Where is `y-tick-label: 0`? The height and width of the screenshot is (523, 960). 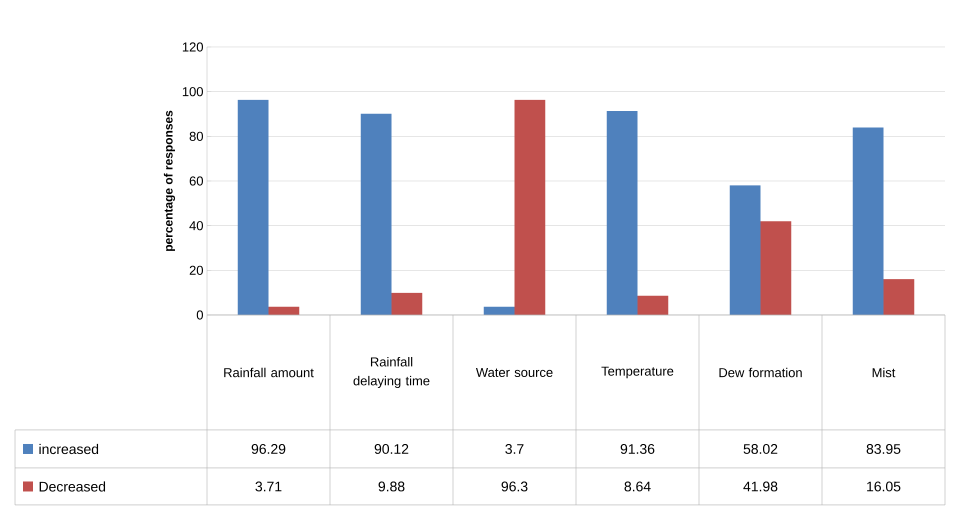 y-tick-label: 0 is located at coordinates (199, 315).